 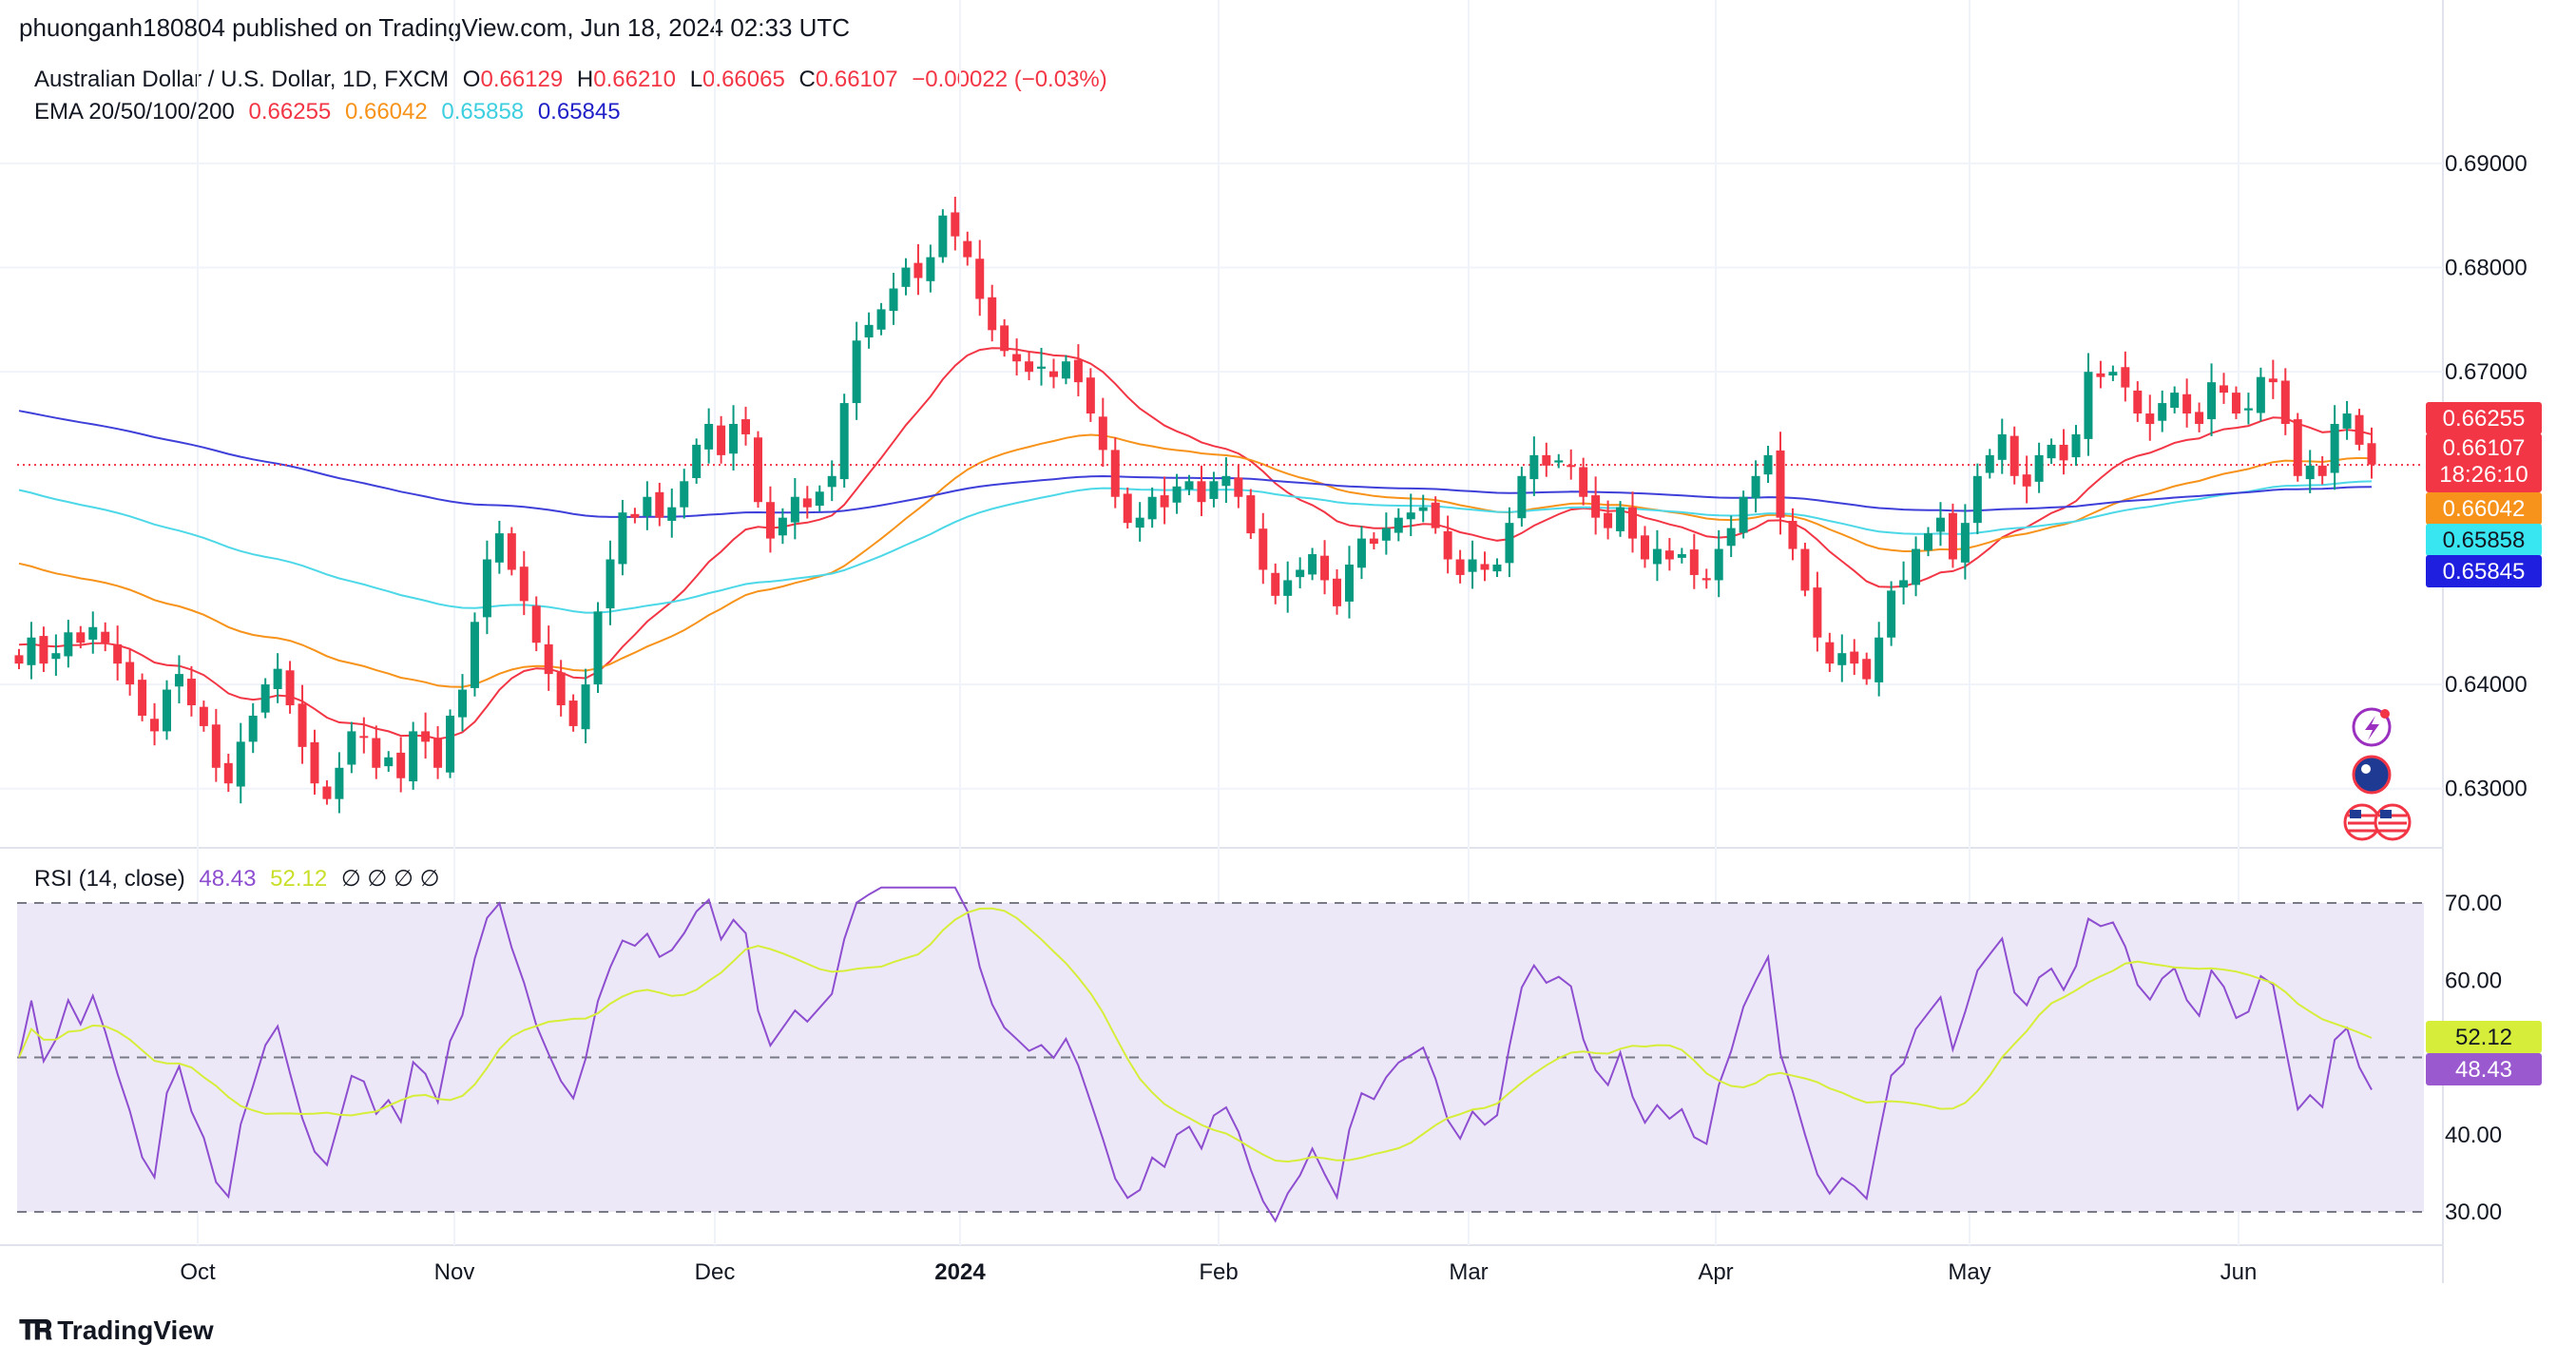 What do you see at coordinates (386, 112) in the screenshot?
I see `ema50-value: 0.66042` at bounding box center [386, 112].